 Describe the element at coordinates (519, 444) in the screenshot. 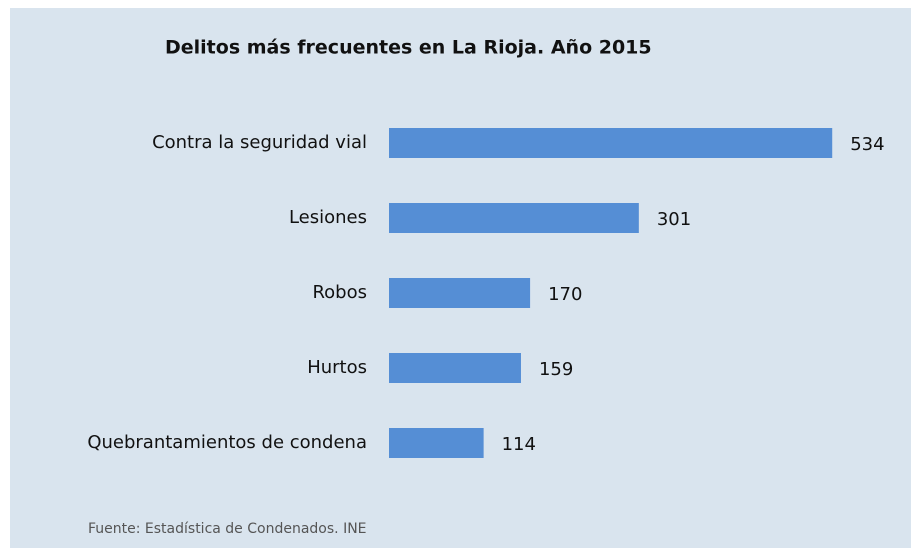

I see `value-label: 114` at that location.